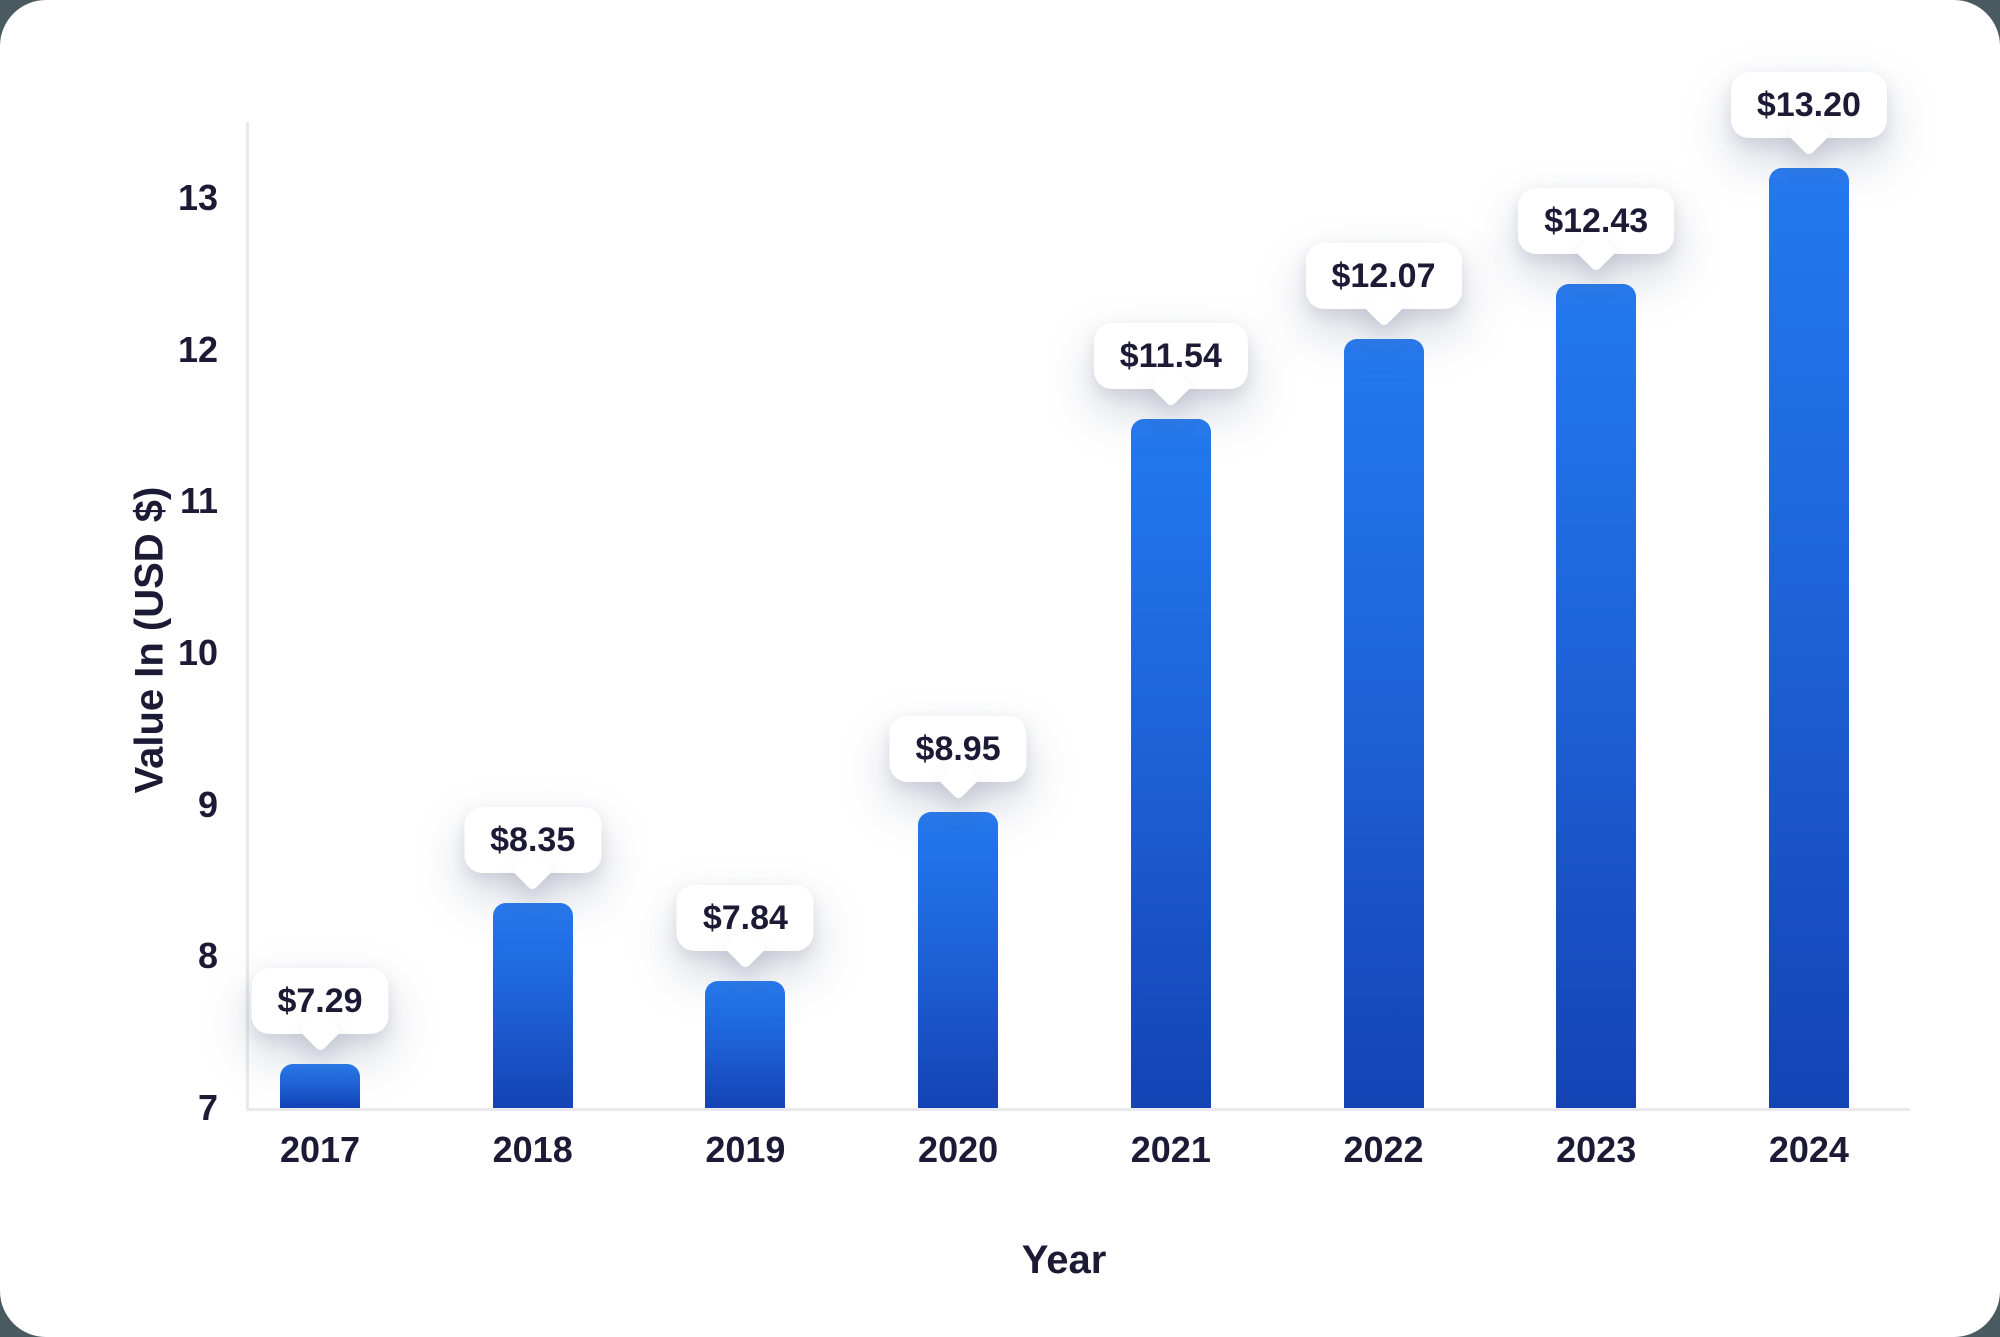 This screenshot has width=2000, height=1337. What do you see at coordinates (958, 960) in the screenshot?
I see `bar-2020` at bounding box center [958, 960].